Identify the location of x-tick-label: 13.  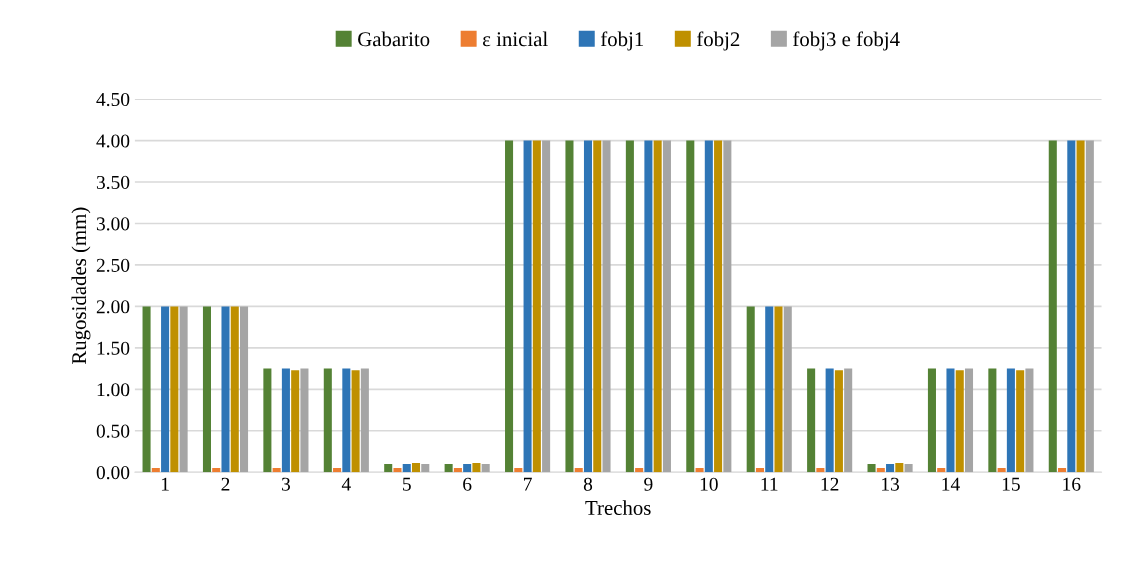
(891, 484).